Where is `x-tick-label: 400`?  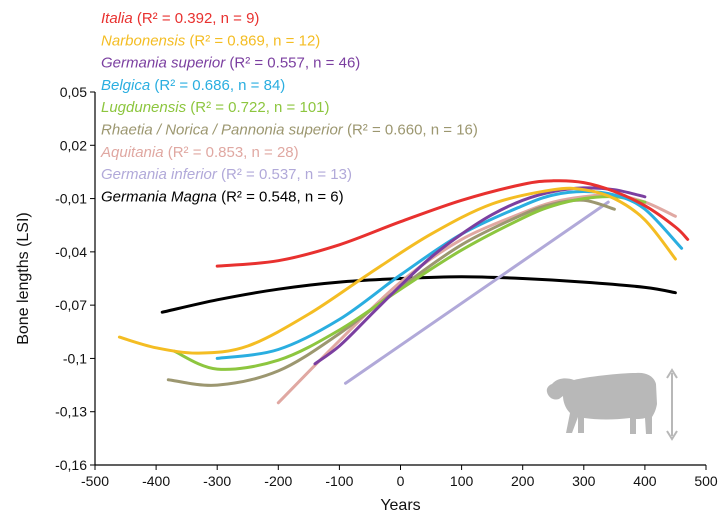
x-tick-label: 400 is located at coordinates (645, 481).